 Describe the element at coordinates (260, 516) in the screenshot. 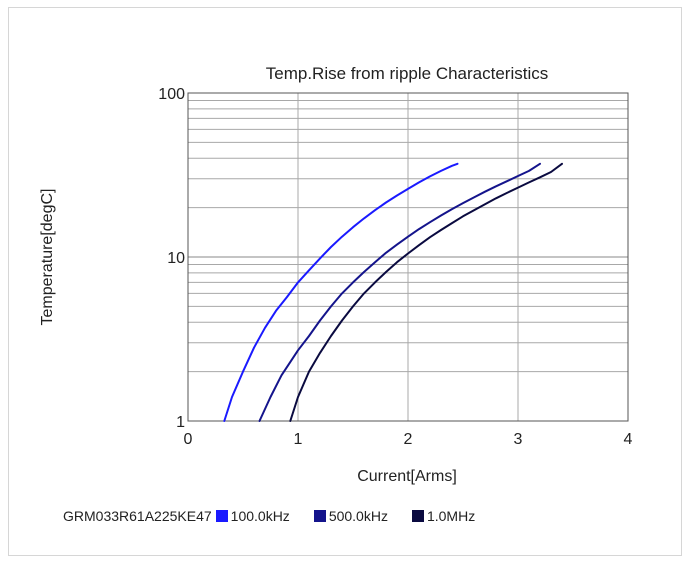

I see `legend-label-100khz: 100.0kHz` at that location.